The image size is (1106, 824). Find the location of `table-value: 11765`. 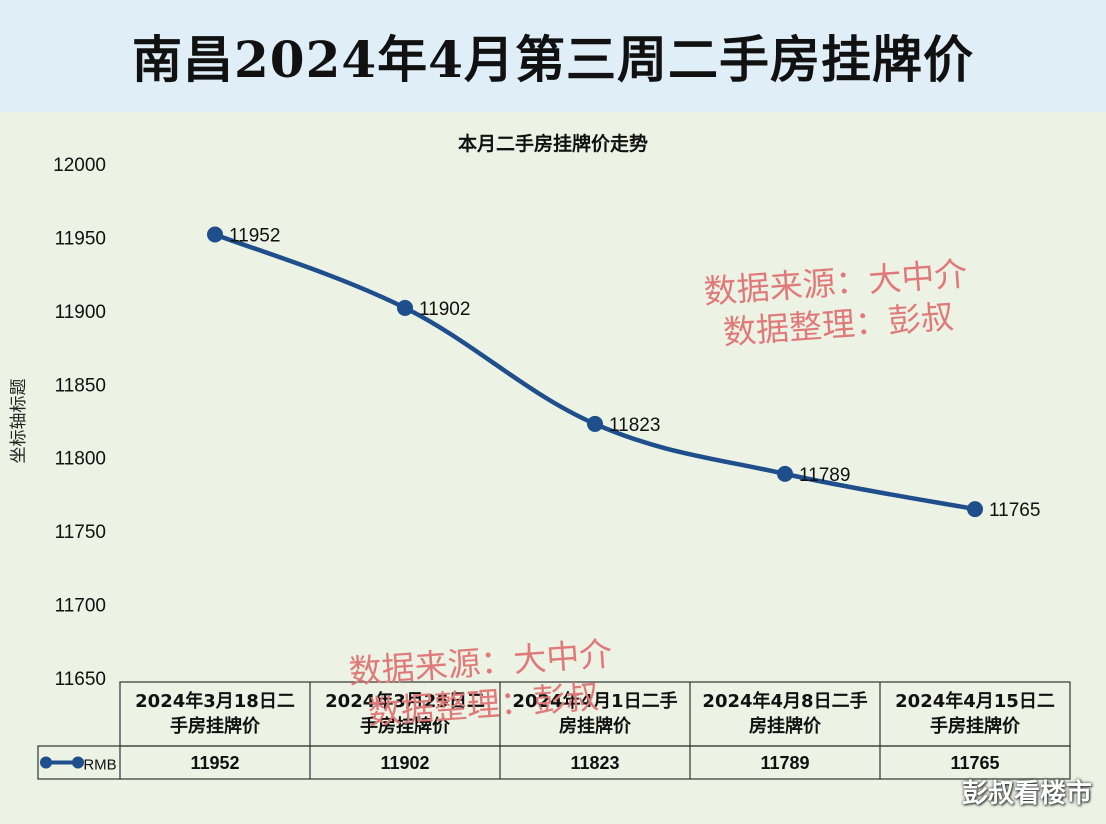

table-value: 11765 is located at coordinates (974, 763).